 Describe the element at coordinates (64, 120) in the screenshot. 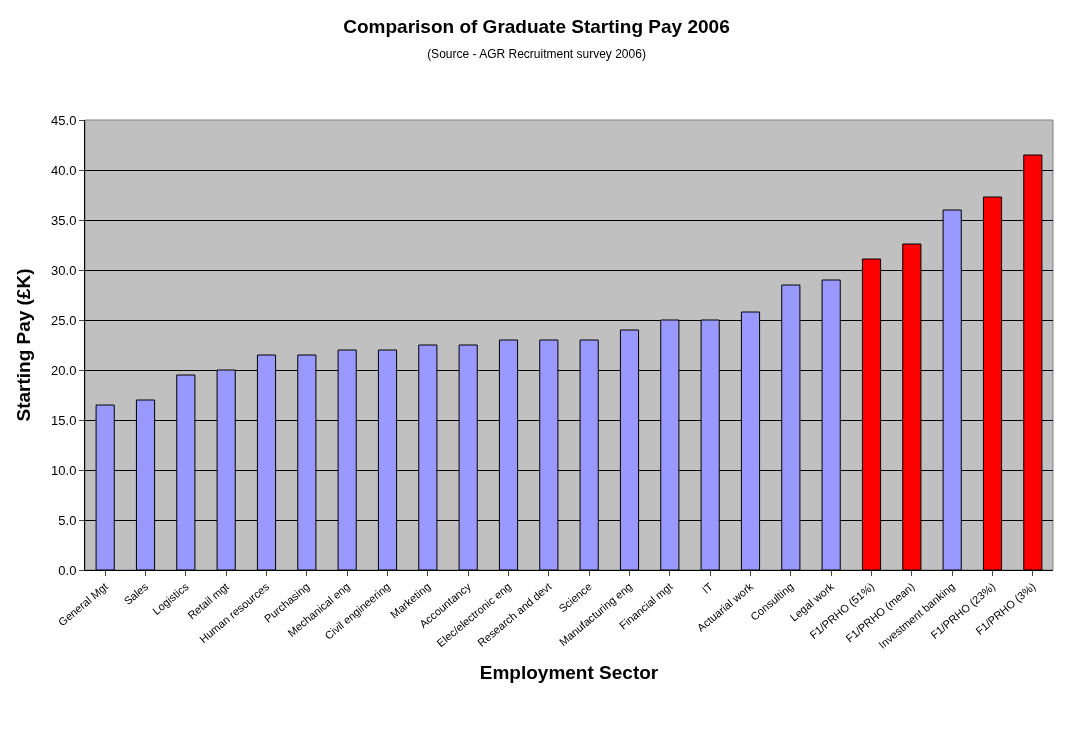

I see `y-tick-label: 45.0` at that location.